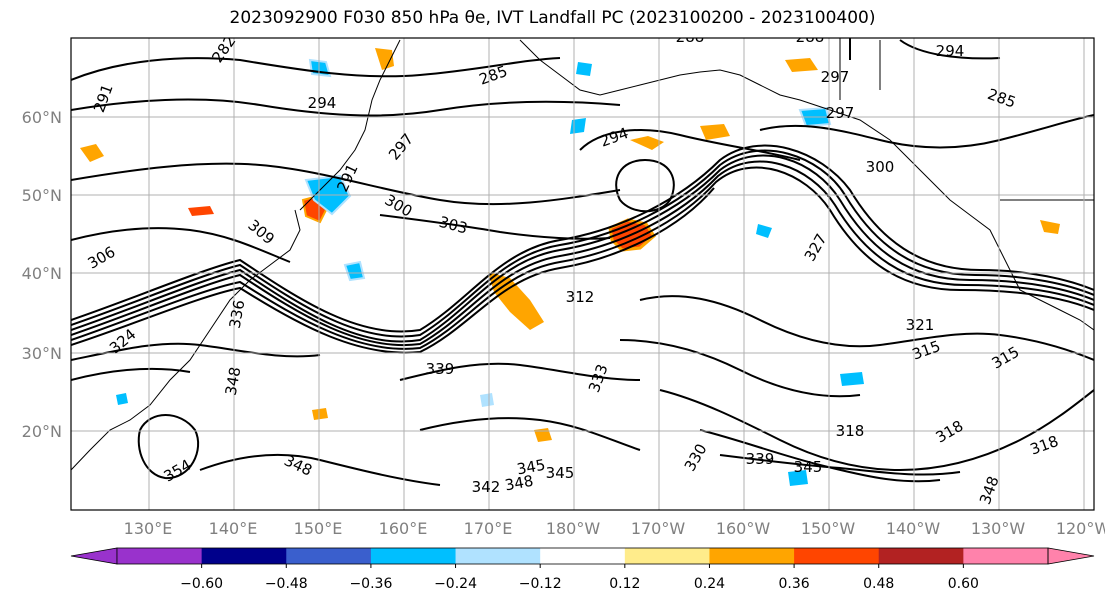  Describe the element at coordinates (488, 528) in the screenshot. I see `lon-label: 170°E` at that location.